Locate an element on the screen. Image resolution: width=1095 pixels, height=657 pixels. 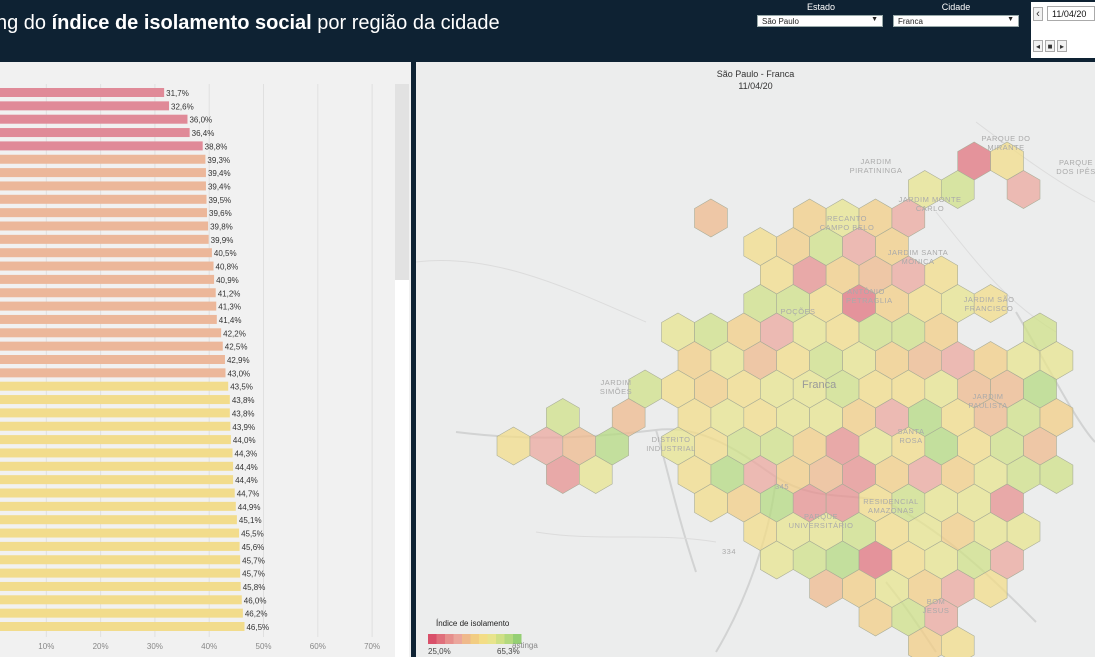
bar-value-label: 42,5% is located at coordinates (236, 347).